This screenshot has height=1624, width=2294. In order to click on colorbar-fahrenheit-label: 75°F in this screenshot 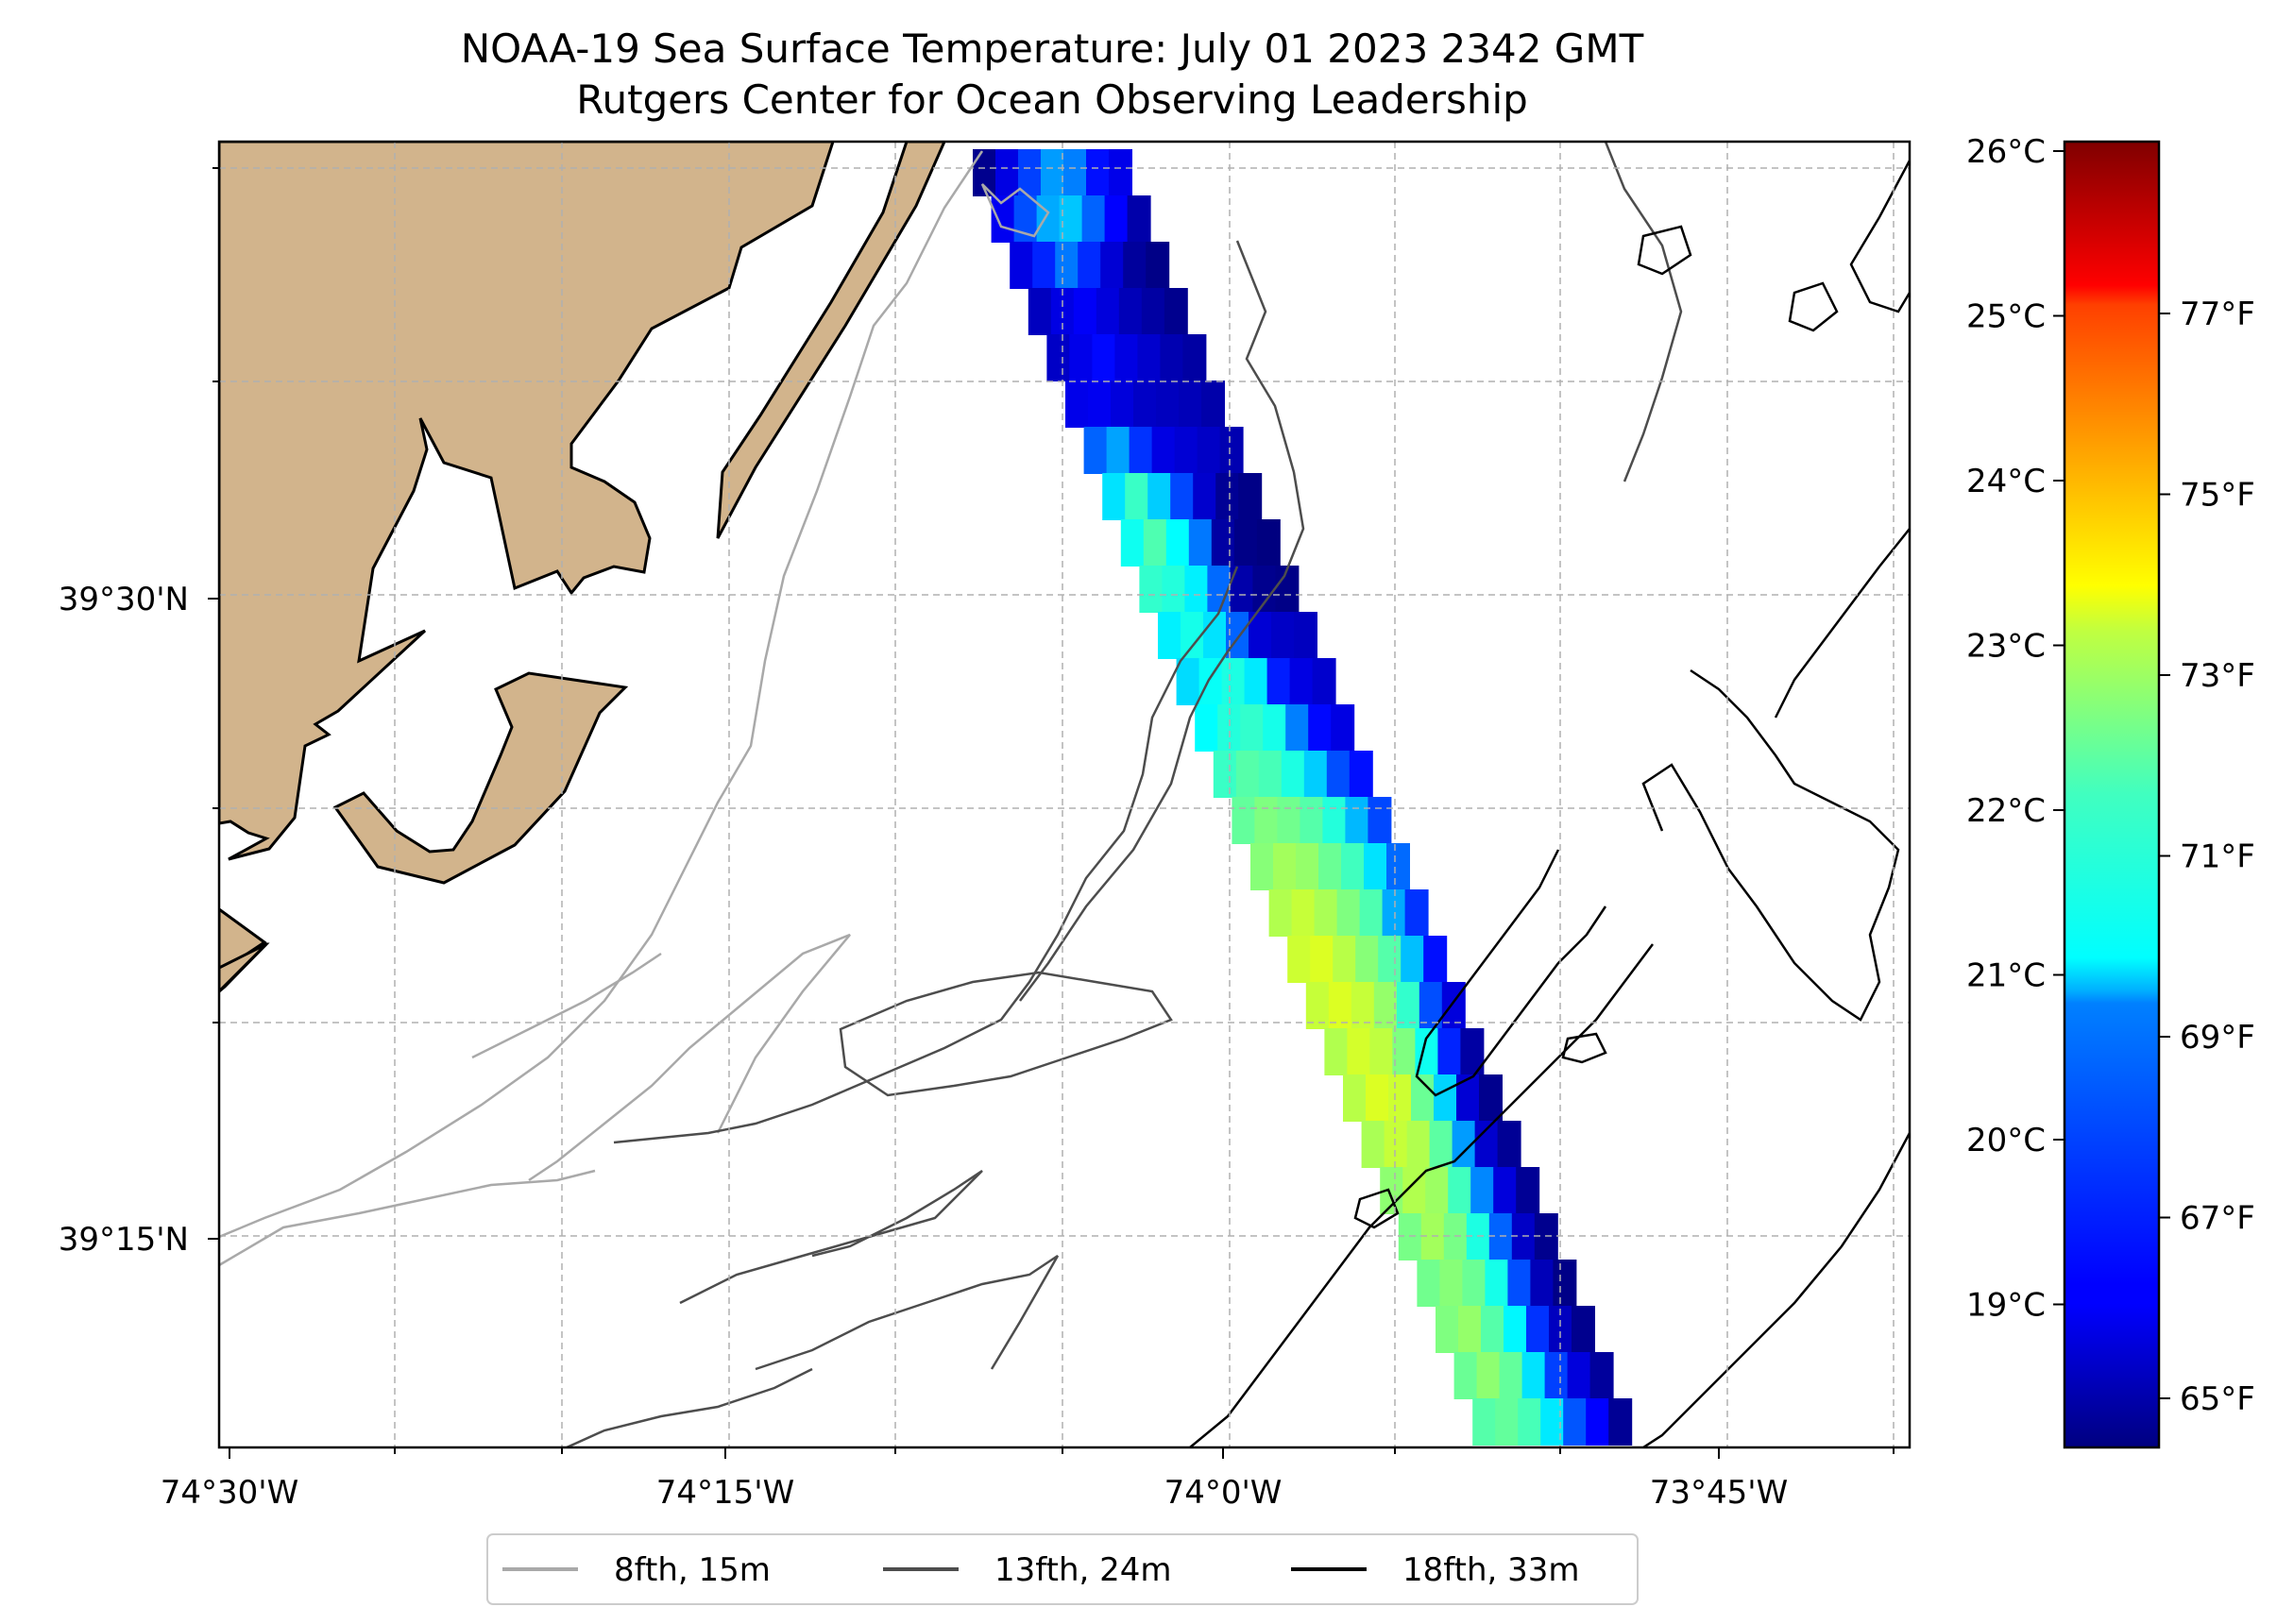, I will do `click(2217, 496)`.